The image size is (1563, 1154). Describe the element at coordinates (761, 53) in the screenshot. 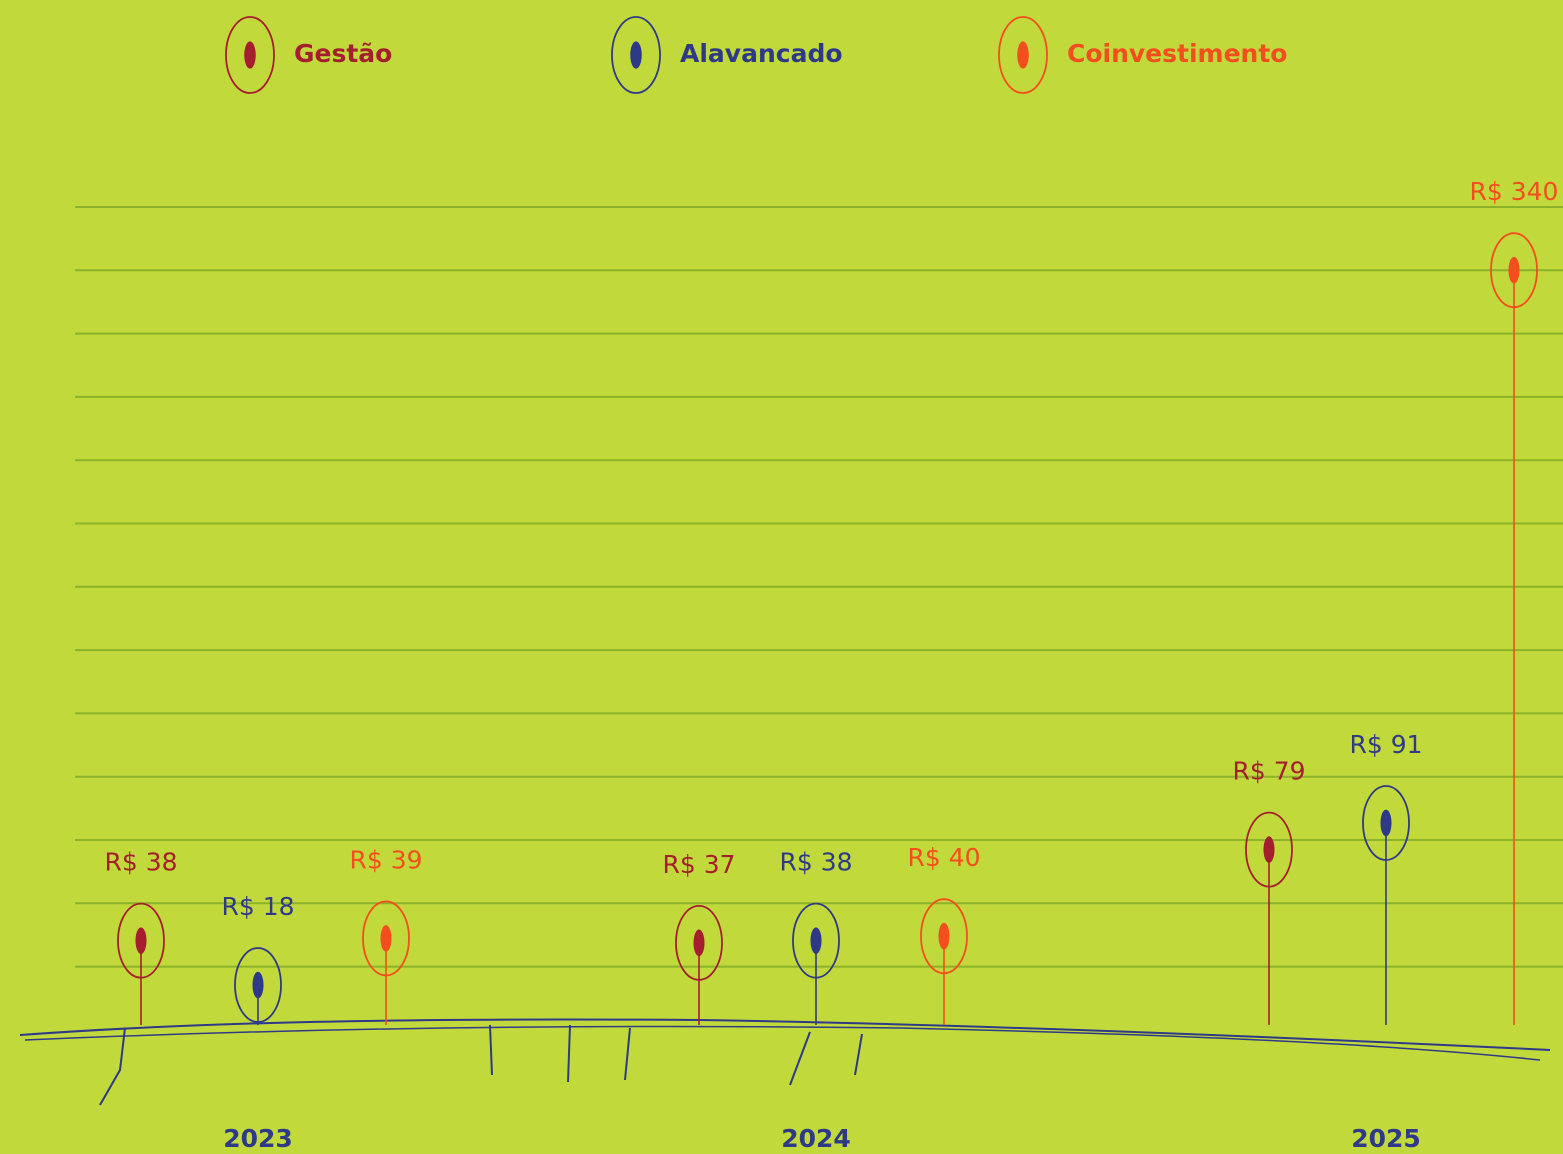

I see `legend-label: Alavancado` at that location.